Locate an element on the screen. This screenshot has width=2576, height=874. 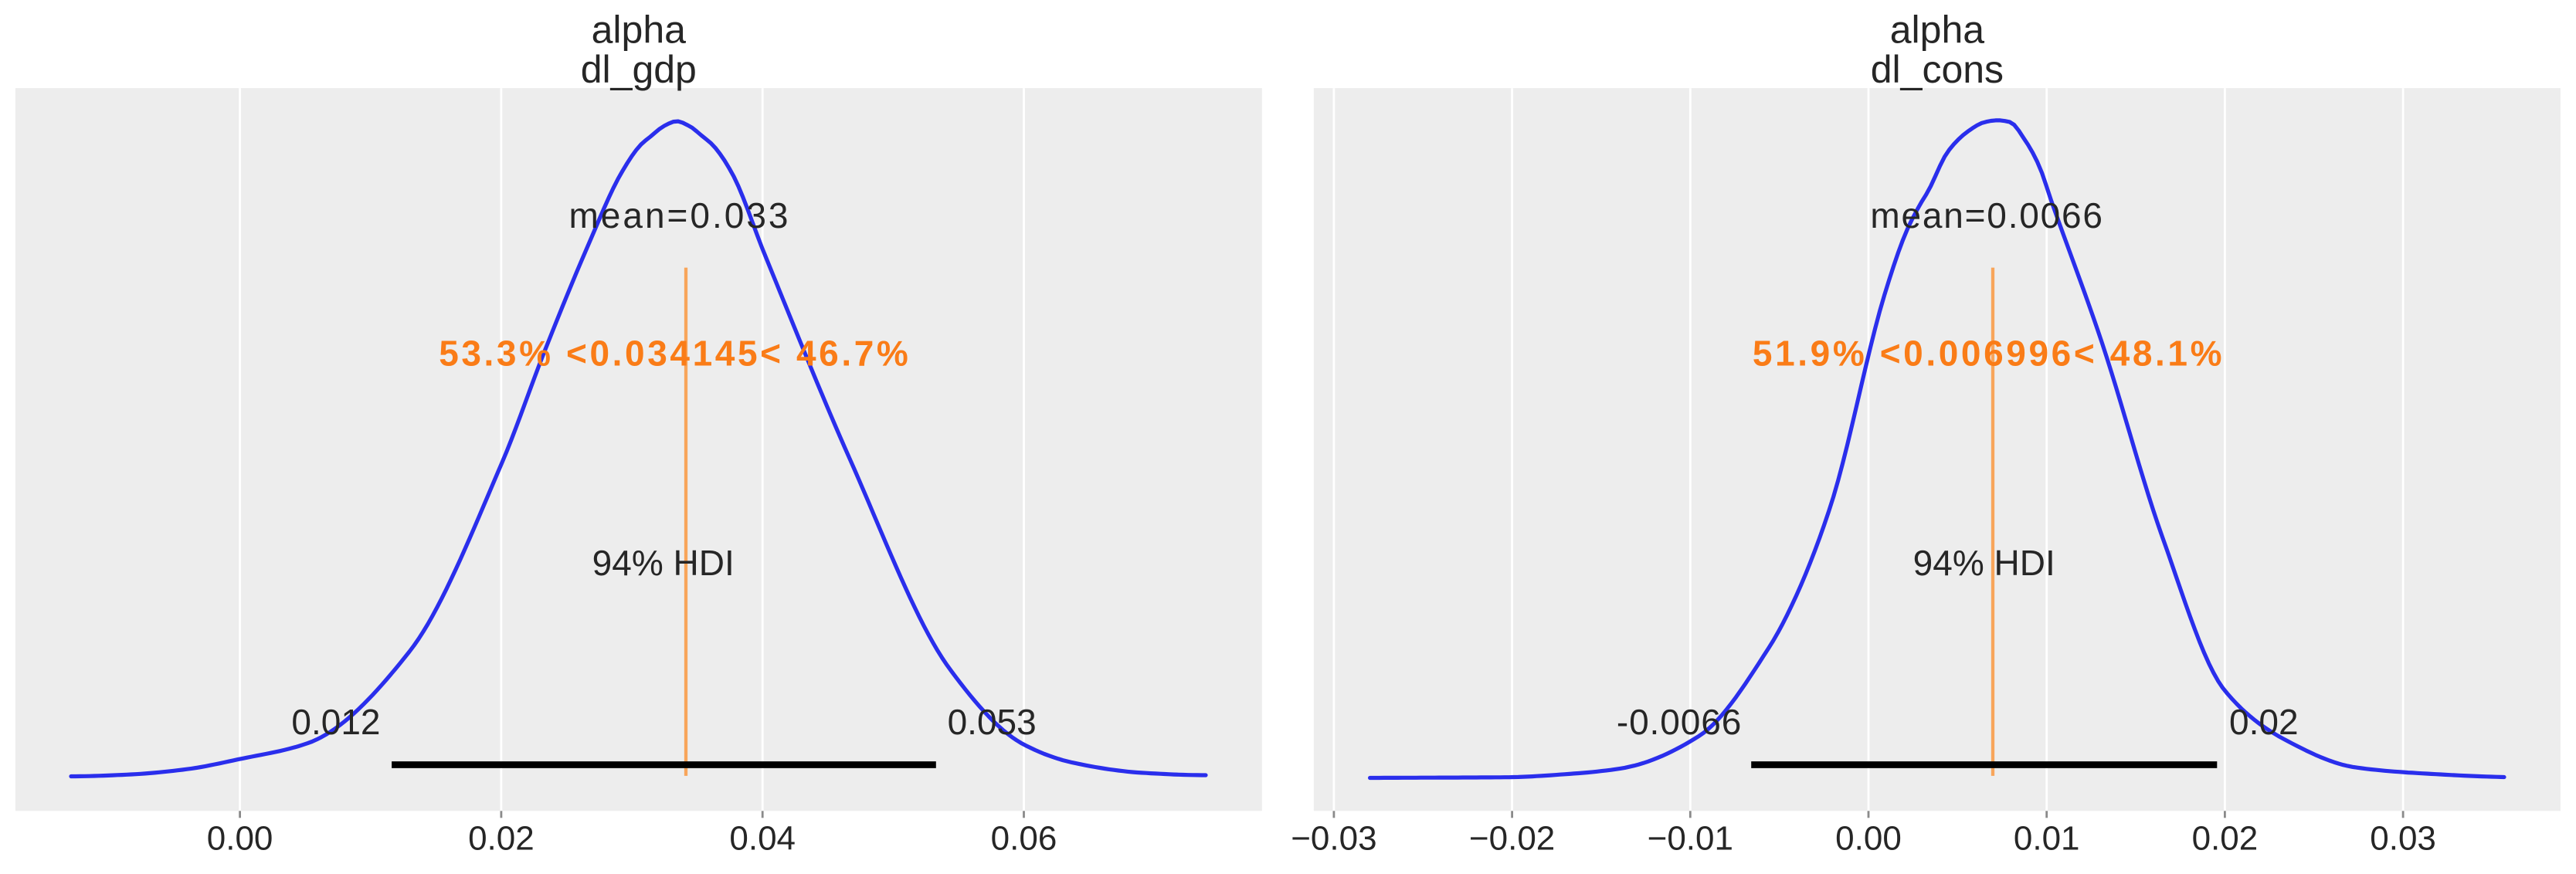
svg-text: 51.9% <0.006996< 48.1% is located at coordinates (1989, 353).